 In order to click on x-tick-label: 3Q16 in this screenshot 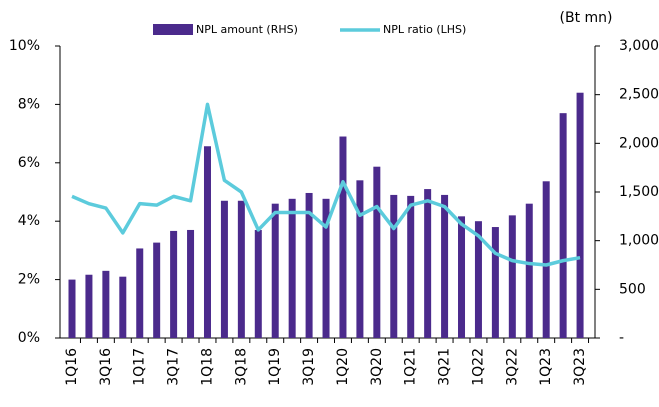, I will do `click(106, 367)`.